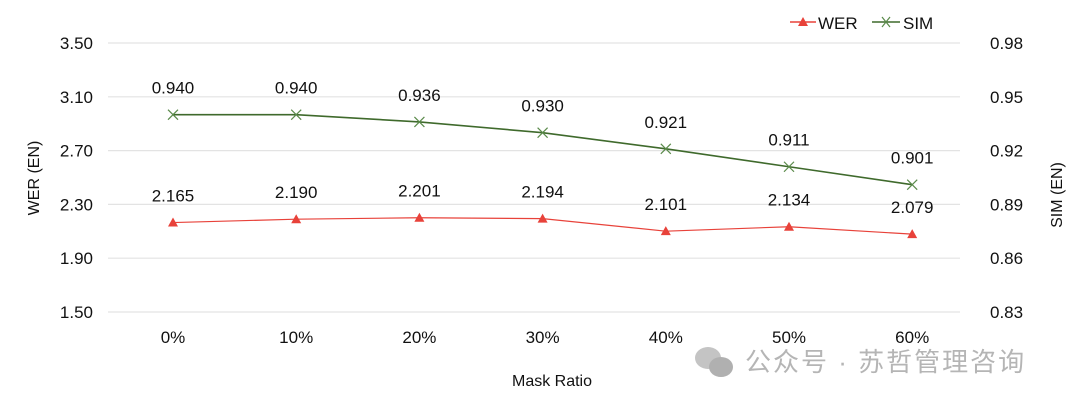  I want to click on data-label-wer: 2.134, so click(789, 200).